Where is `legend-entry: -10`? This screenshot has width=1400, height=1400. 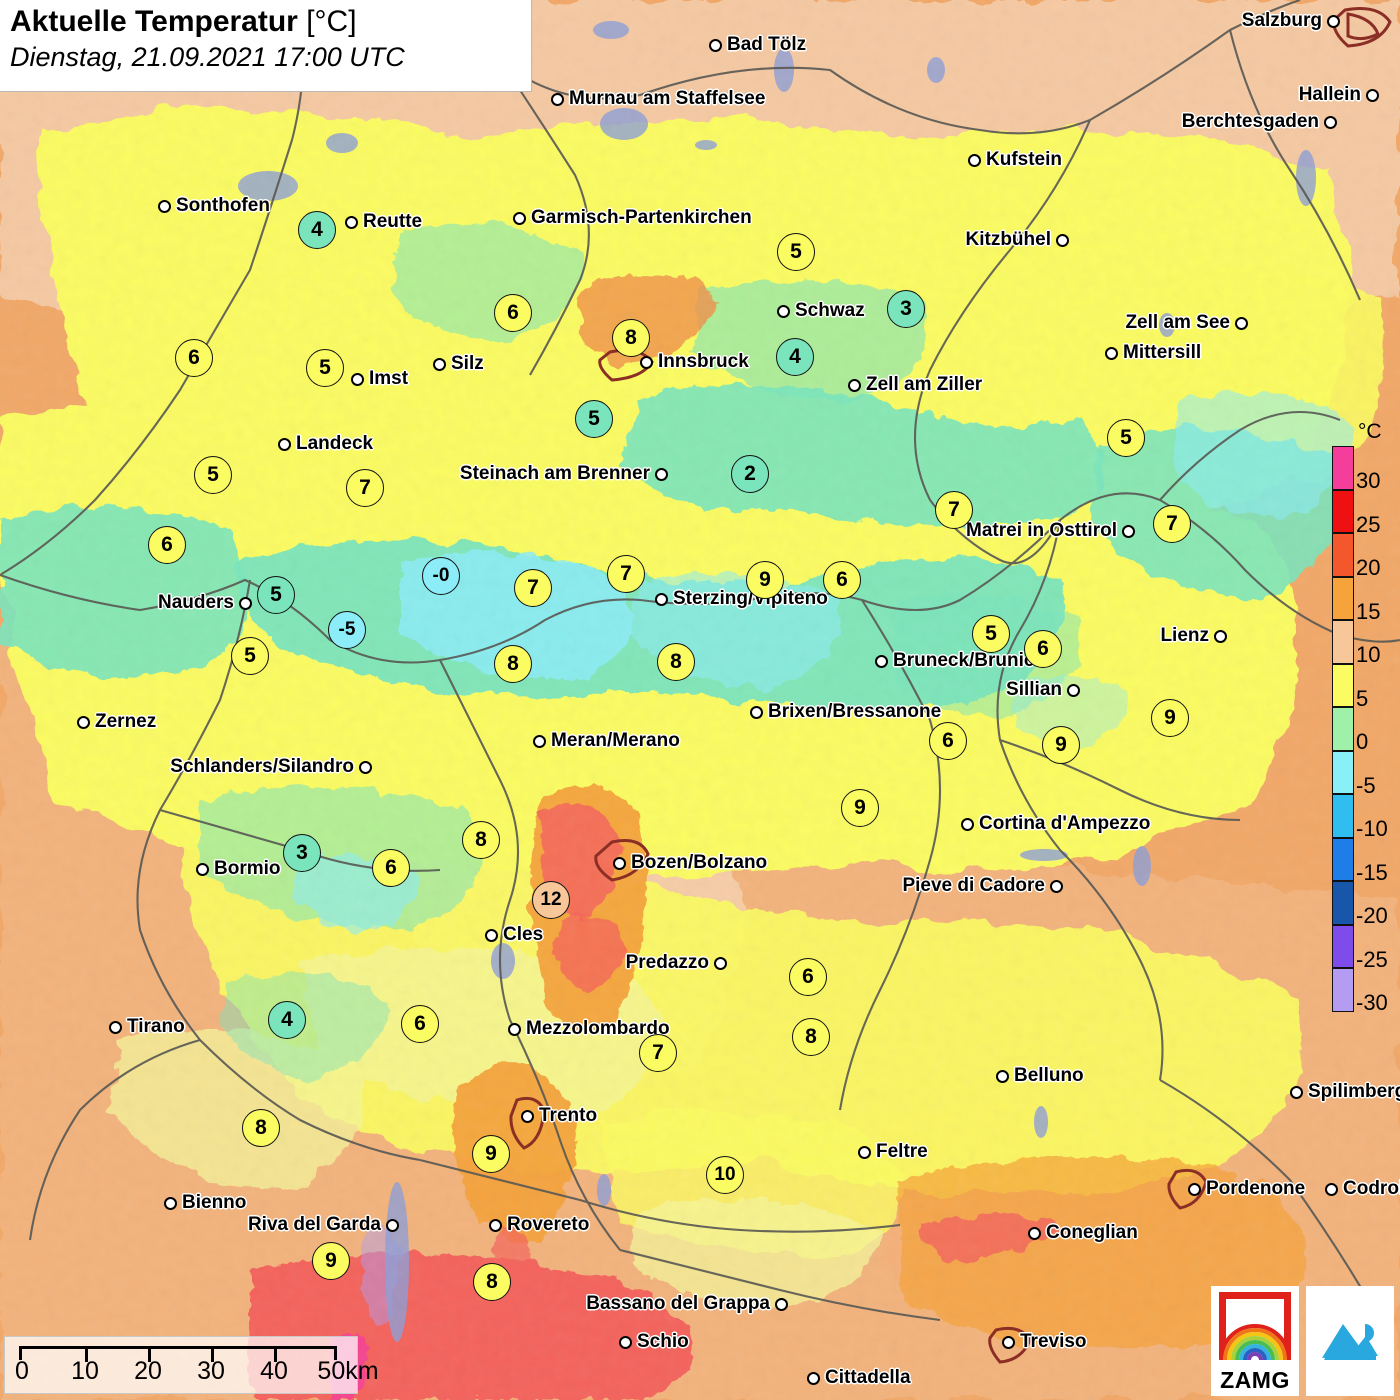 legend-entry: -10 is located at coordinates (1363, 817).